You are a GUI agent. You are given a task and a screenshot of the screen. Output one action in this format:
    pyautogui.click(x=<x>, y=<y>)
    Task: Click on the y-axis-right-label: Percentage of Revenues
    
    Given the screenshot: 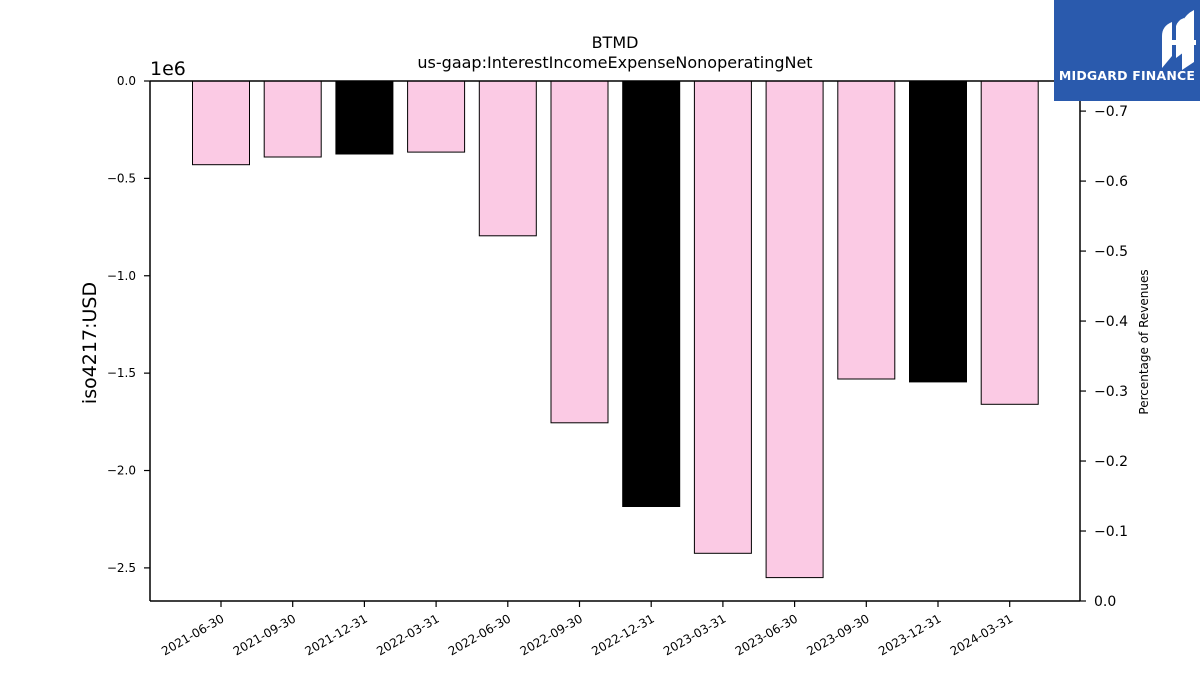 What is the action you would take?
    pyautogui.click(x=1144, y=341)
    